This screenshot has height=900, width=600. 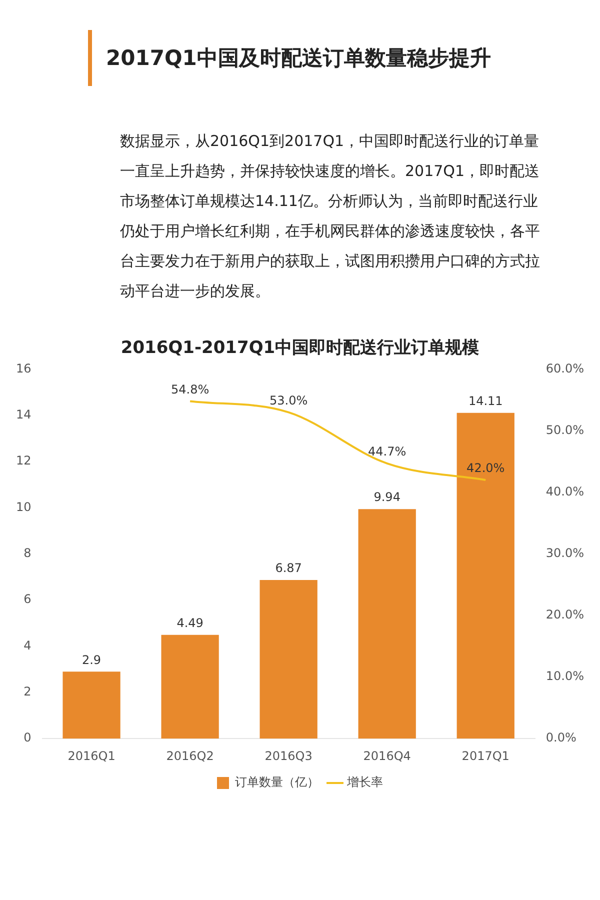 I want to click on y2-tick-label: 0.0%, so click(x=561, y=737).